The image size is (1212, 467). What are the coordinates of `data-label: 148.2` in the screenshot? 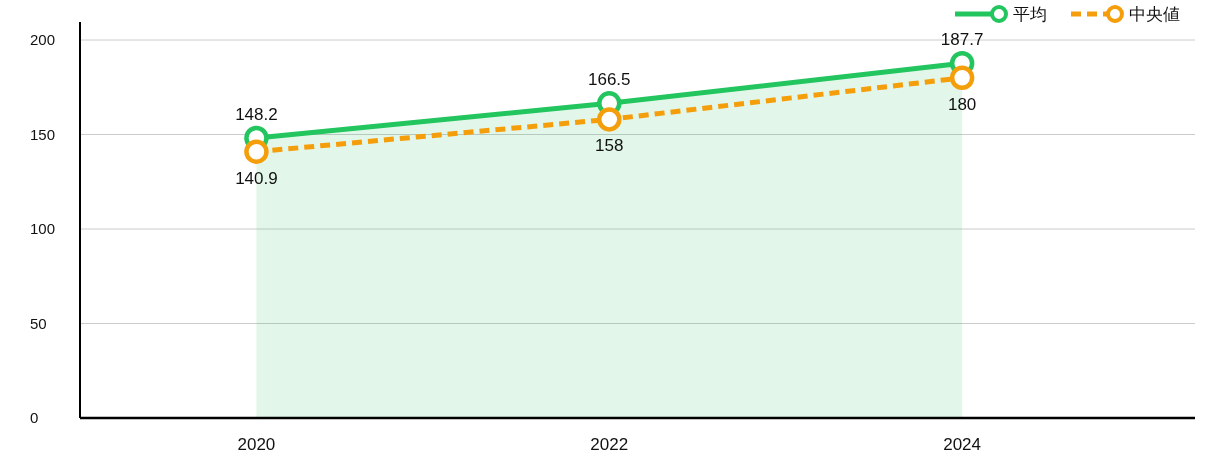 It's located at (256, 114).